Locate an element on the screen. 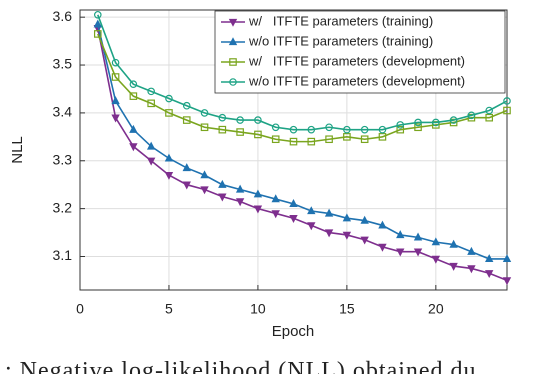  y-tick-label: 3.6 is located at coordinates (63, 16).